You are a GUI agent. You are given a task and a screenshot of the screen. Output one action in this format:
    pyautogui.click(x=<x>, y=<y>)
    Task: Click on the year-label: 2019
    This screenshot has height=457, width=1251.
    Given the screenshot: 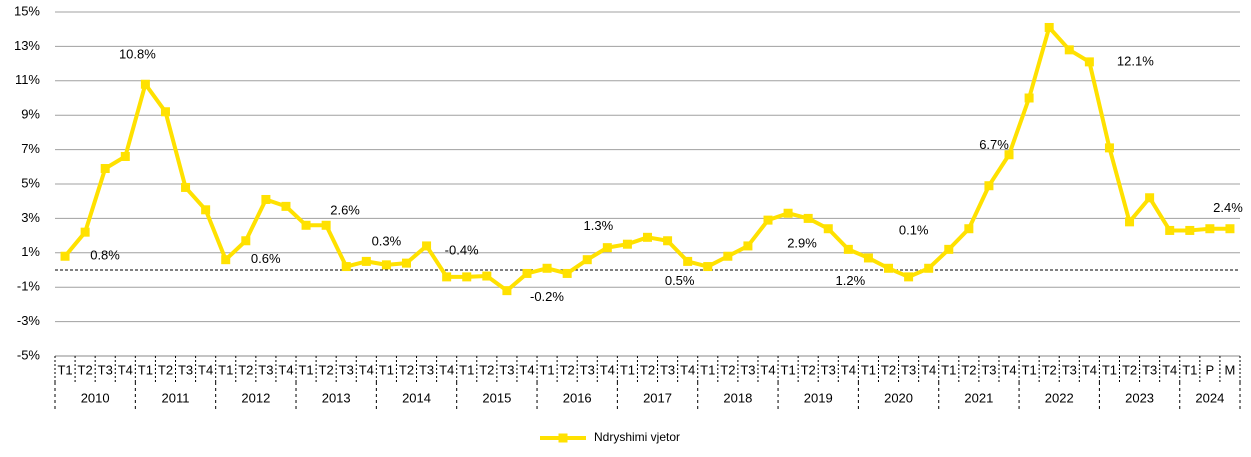 What is the action you would take?
    pyautogui.click(x=818, y=397)
    